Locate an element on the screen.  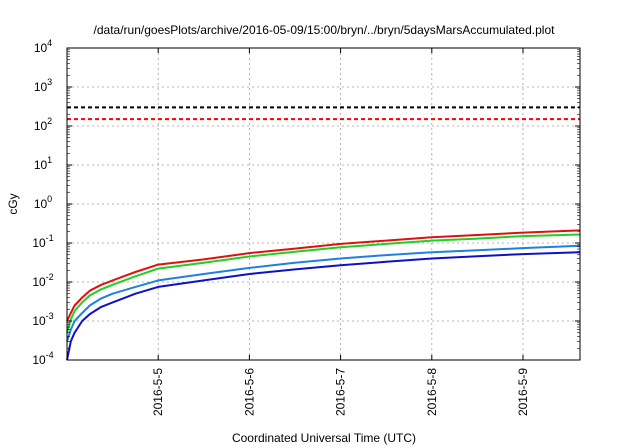
y-tick-label: 10³ is located at coordinates (43, 85).